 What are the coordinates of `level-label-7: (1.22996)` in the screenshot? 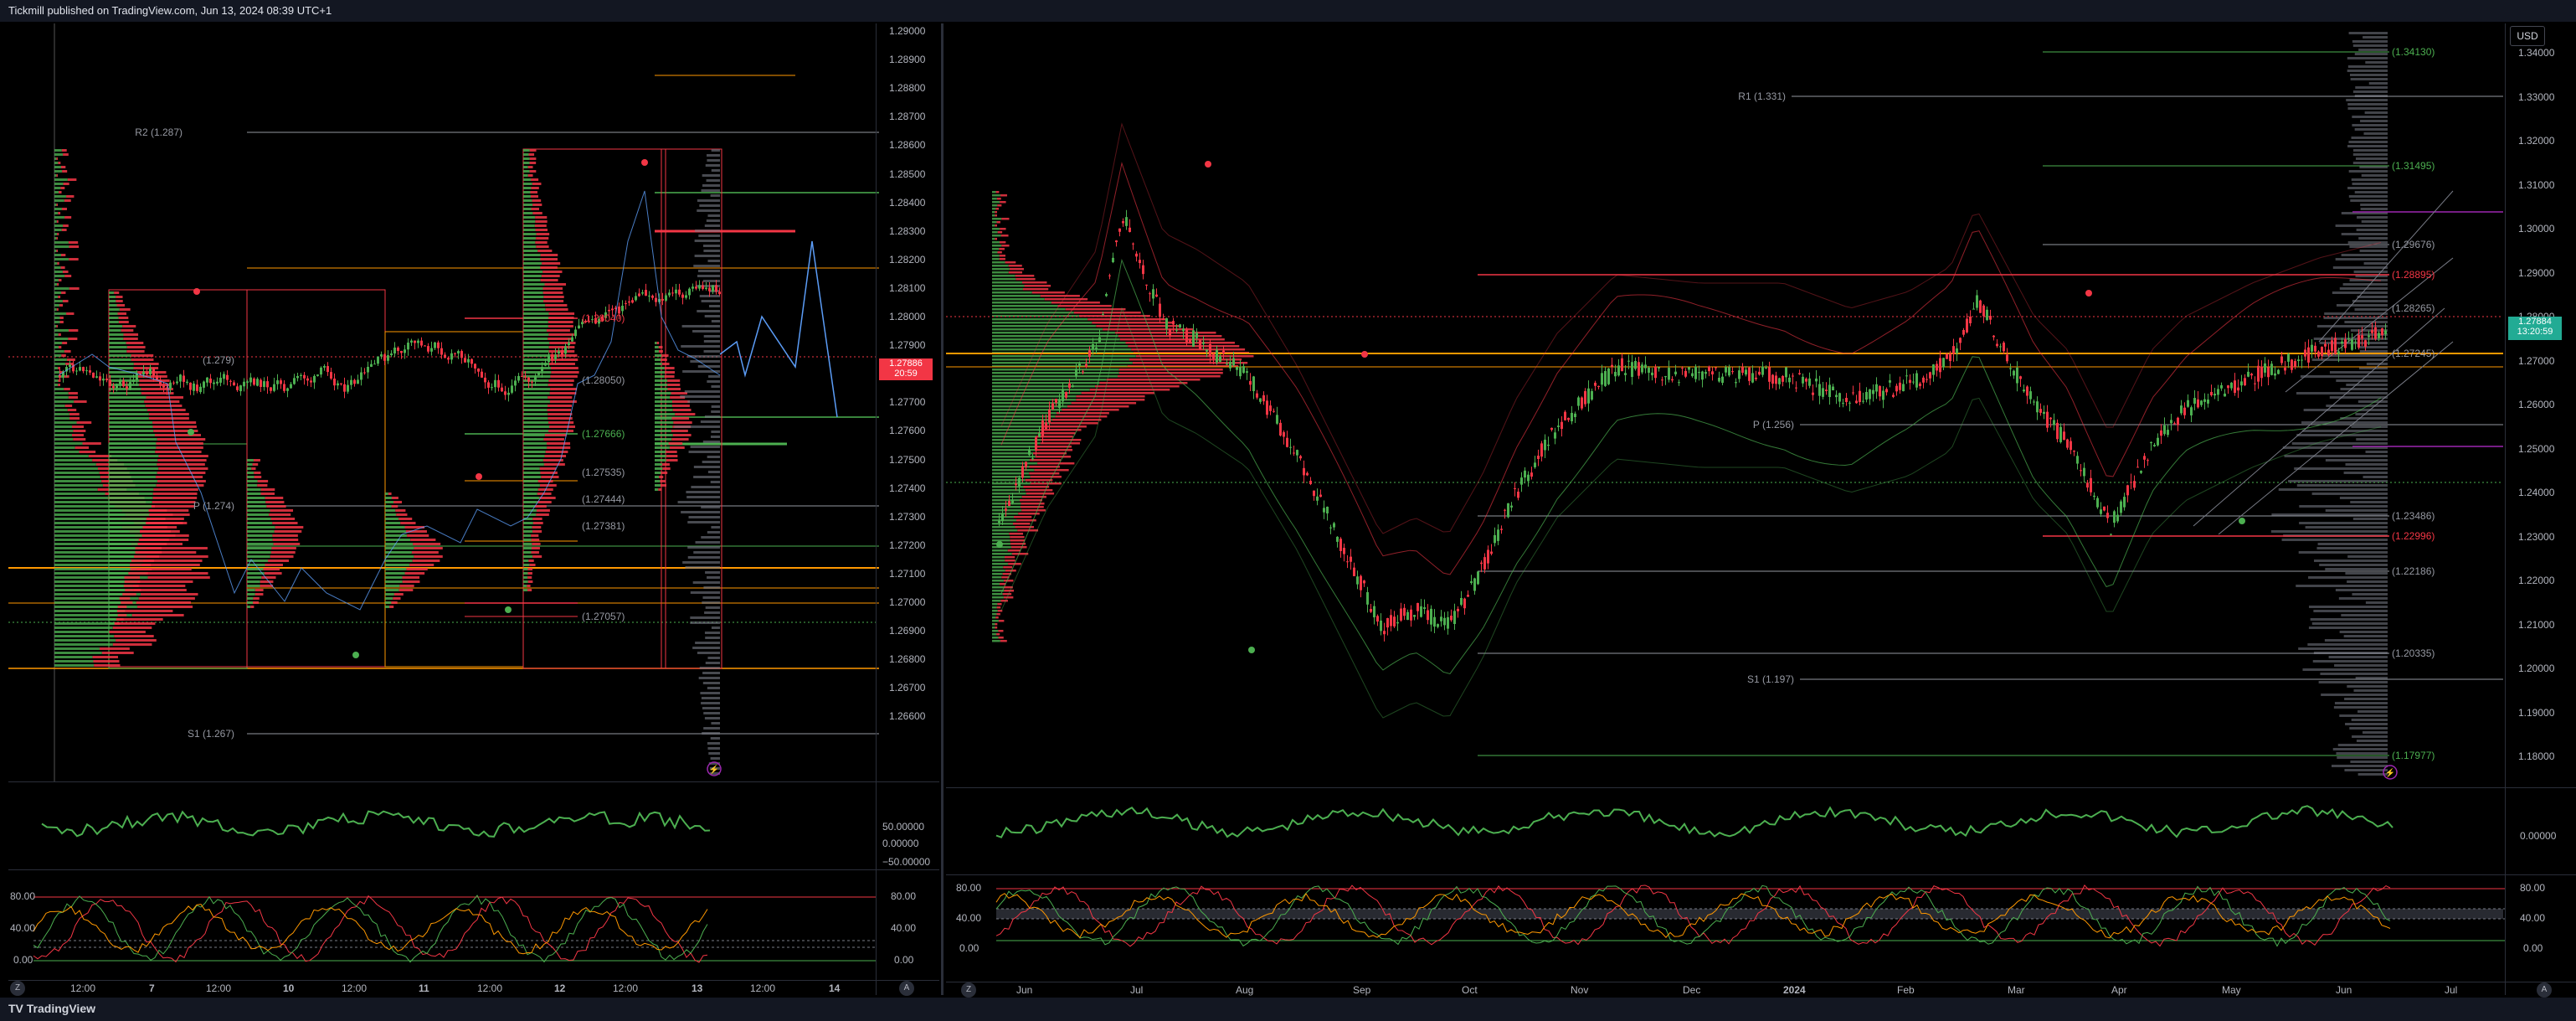 It's located at (2414, 536).